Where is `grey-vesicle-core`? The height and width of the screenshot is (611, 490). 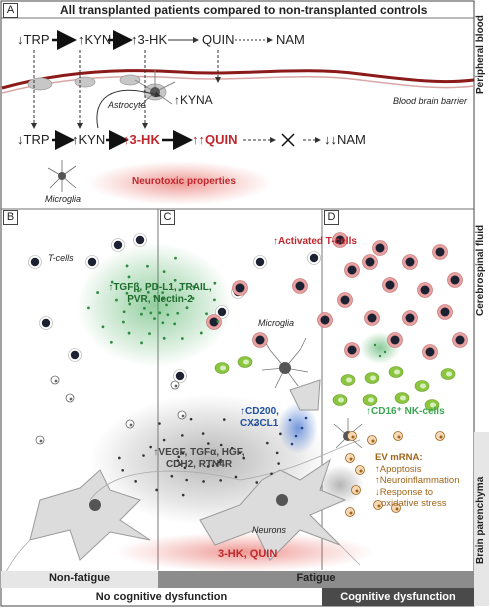
grey-vesicle-core is located at coordinates (176, 386).